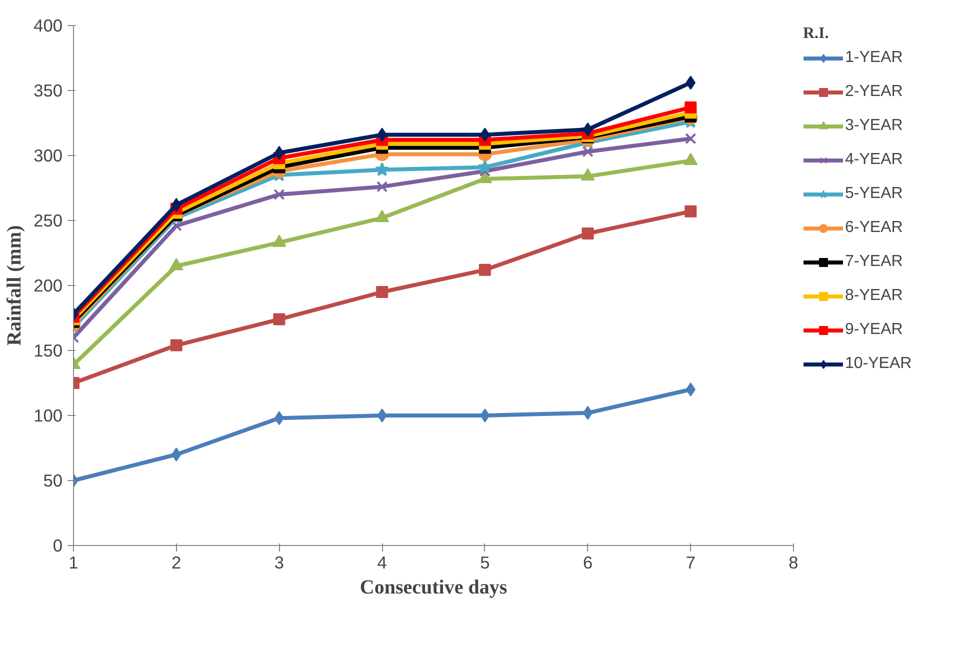  What do you see at coordinates (48, 26) in the screenshot?
I see `y-tick-label: 400` at bounding box center [48, 26].